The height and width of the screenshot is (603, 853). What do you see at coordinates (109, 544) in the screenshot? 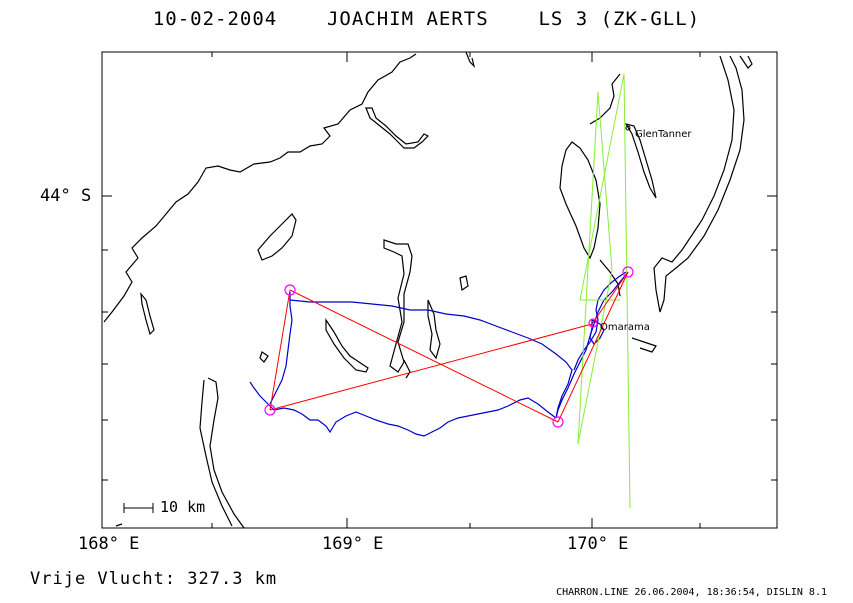
I see `x-tick-label: 168° E` at bounding box center [109, 544].